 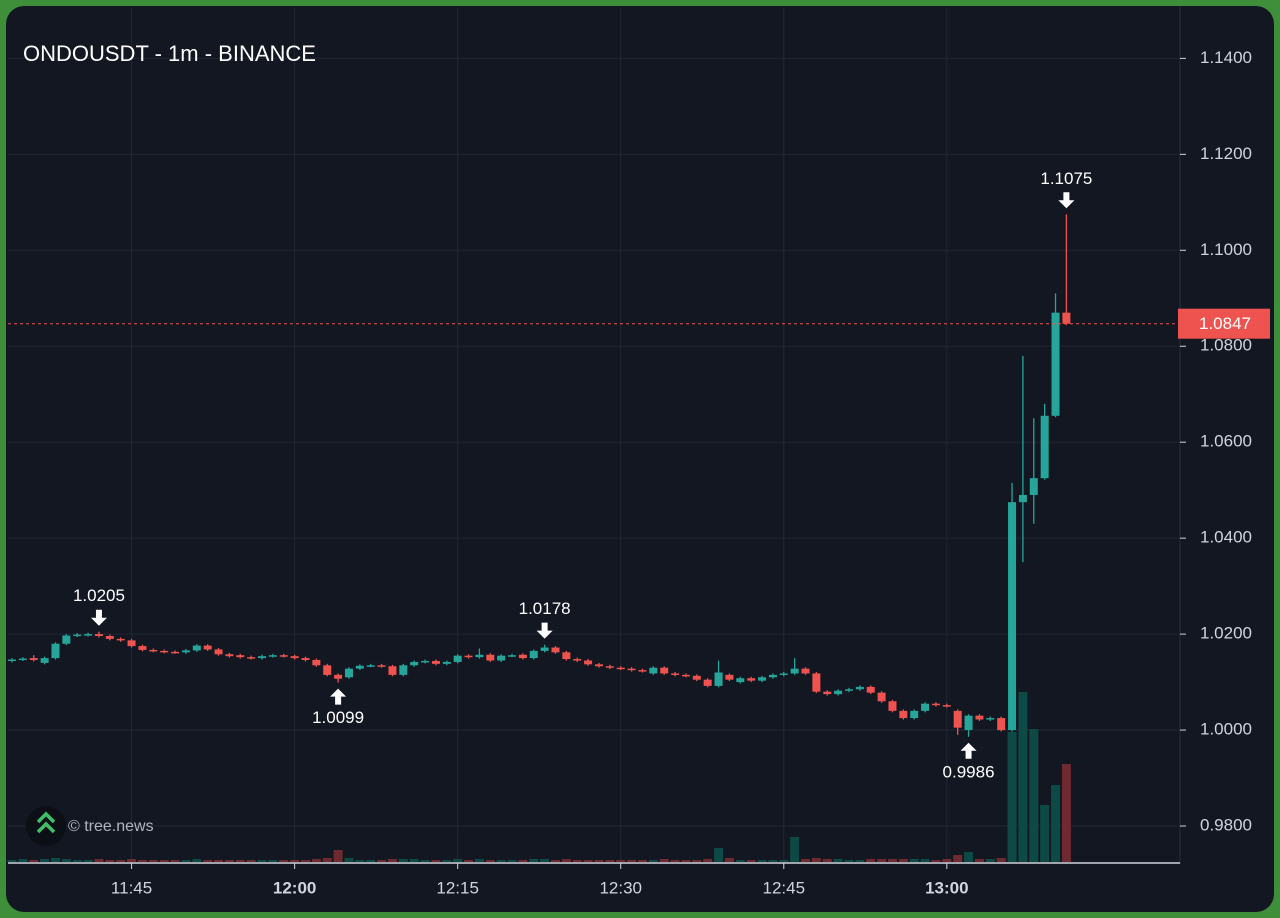 I want to click on watermark: © tree.news, so click(x=111, y=826).